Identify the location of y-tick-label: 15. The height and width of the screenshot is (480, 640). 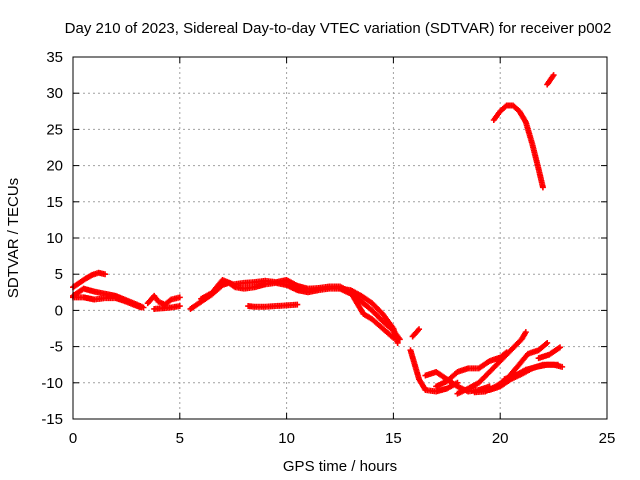
(54, 202).